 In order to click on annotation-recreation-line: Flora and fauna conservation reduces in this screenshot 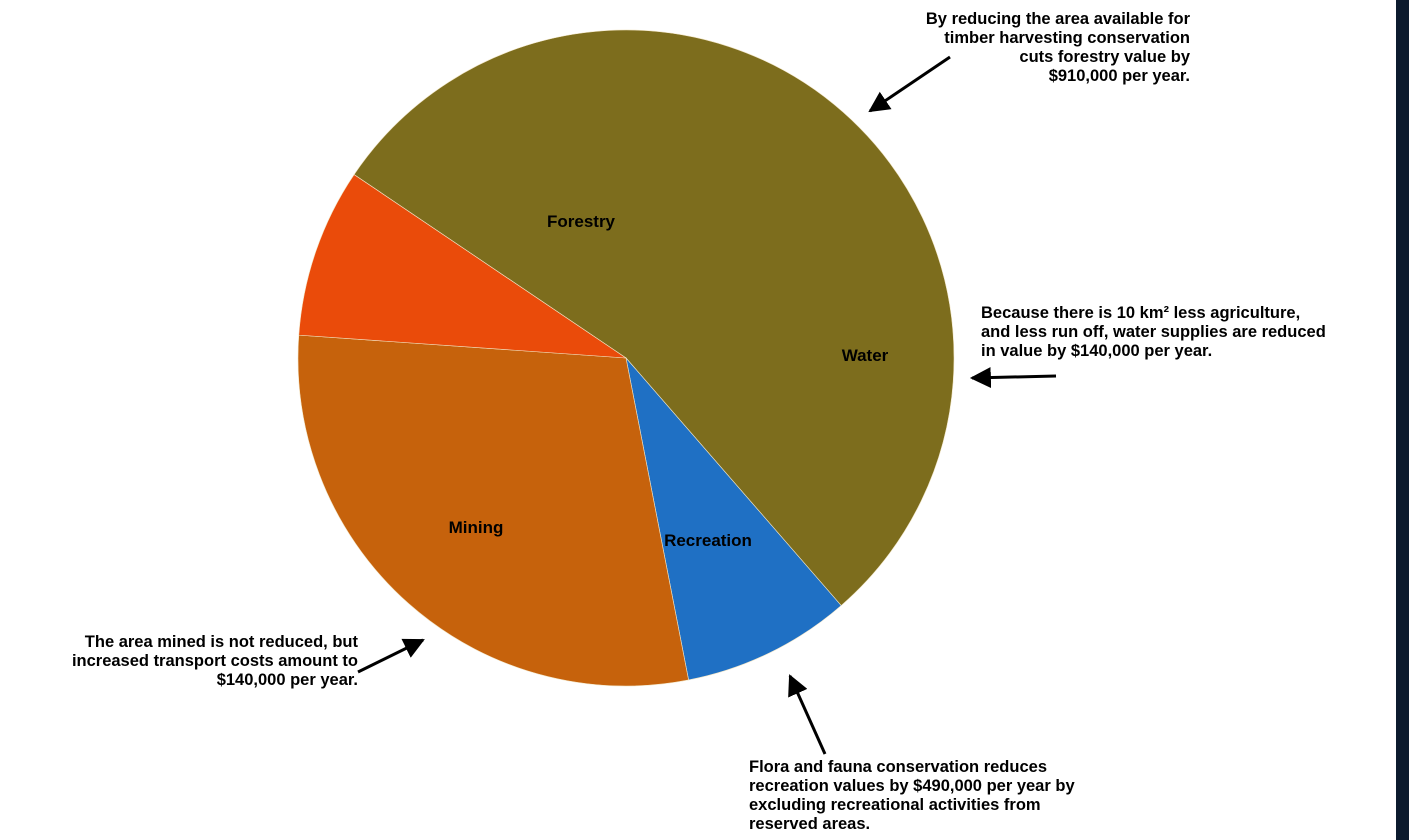, I will do `click(898, 767)`.